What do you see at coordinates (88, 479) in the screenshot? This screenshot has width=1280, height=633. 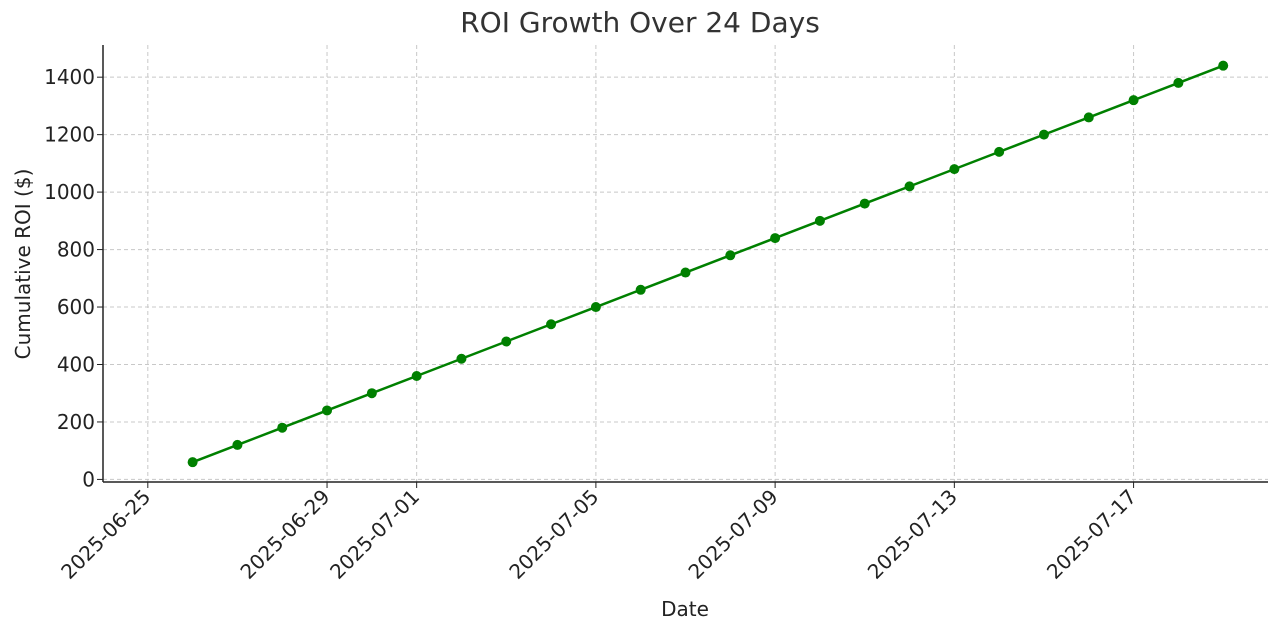 I see `y-tick-label: 0` at bounding box center [88, 479].